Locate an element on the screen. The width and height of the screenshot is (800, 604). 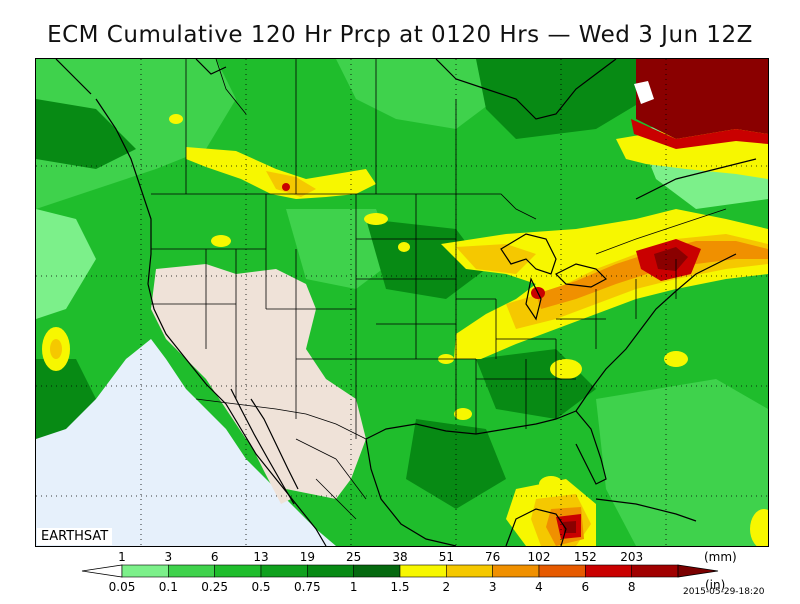
legend-in-label: 1.5 is located at coordinates (400, 587).